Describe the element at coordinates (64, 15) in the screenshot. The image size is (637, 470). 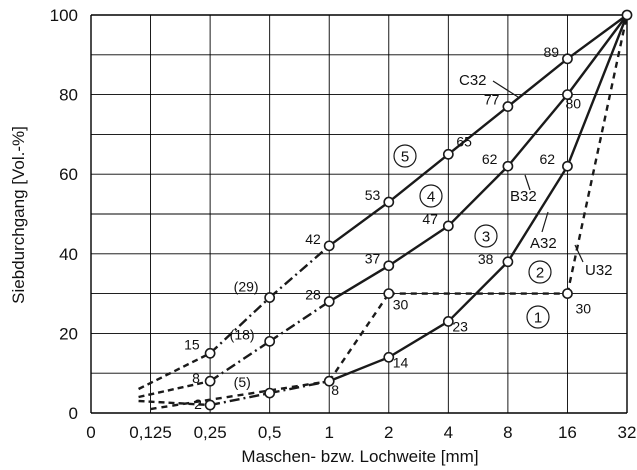
I see `y-tick-label: 100` at that location.